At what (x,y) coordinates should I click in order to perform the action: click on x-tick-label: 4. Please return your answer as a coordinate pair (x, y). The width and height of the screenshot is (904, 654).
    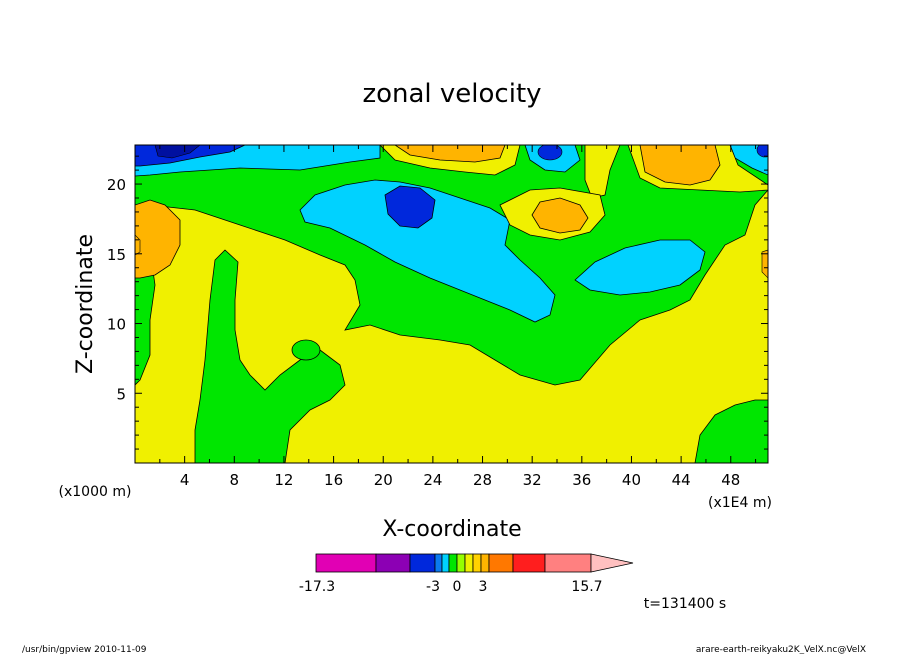
    Looking at the image, I should click on (185, 480).